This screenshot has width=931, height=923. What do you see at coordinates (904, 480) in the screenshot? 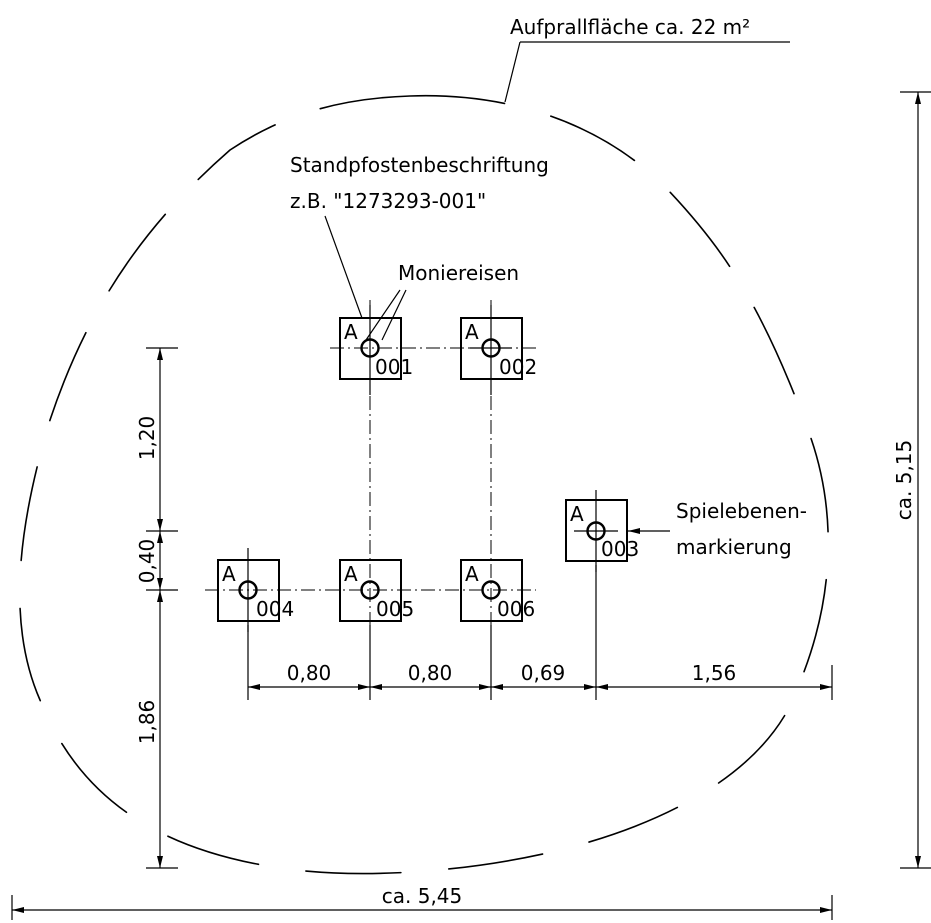
I see `dim-total-height: ca. 5,15` at bounding box center [904, 480].